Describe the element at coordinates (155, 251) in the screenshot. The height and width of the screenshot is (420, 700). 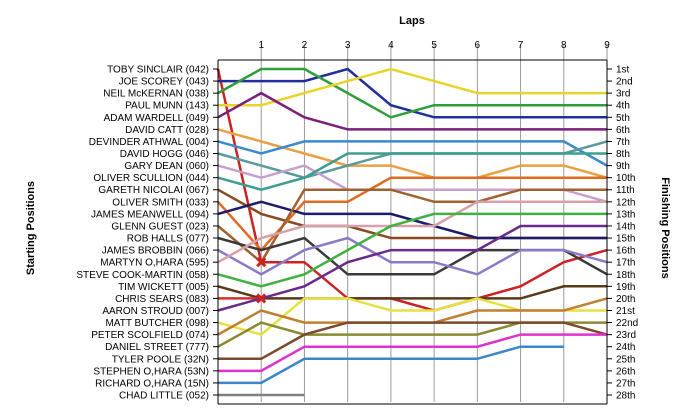
I see `starting-position-label: JAMES BROBBIN (066)` at that location.